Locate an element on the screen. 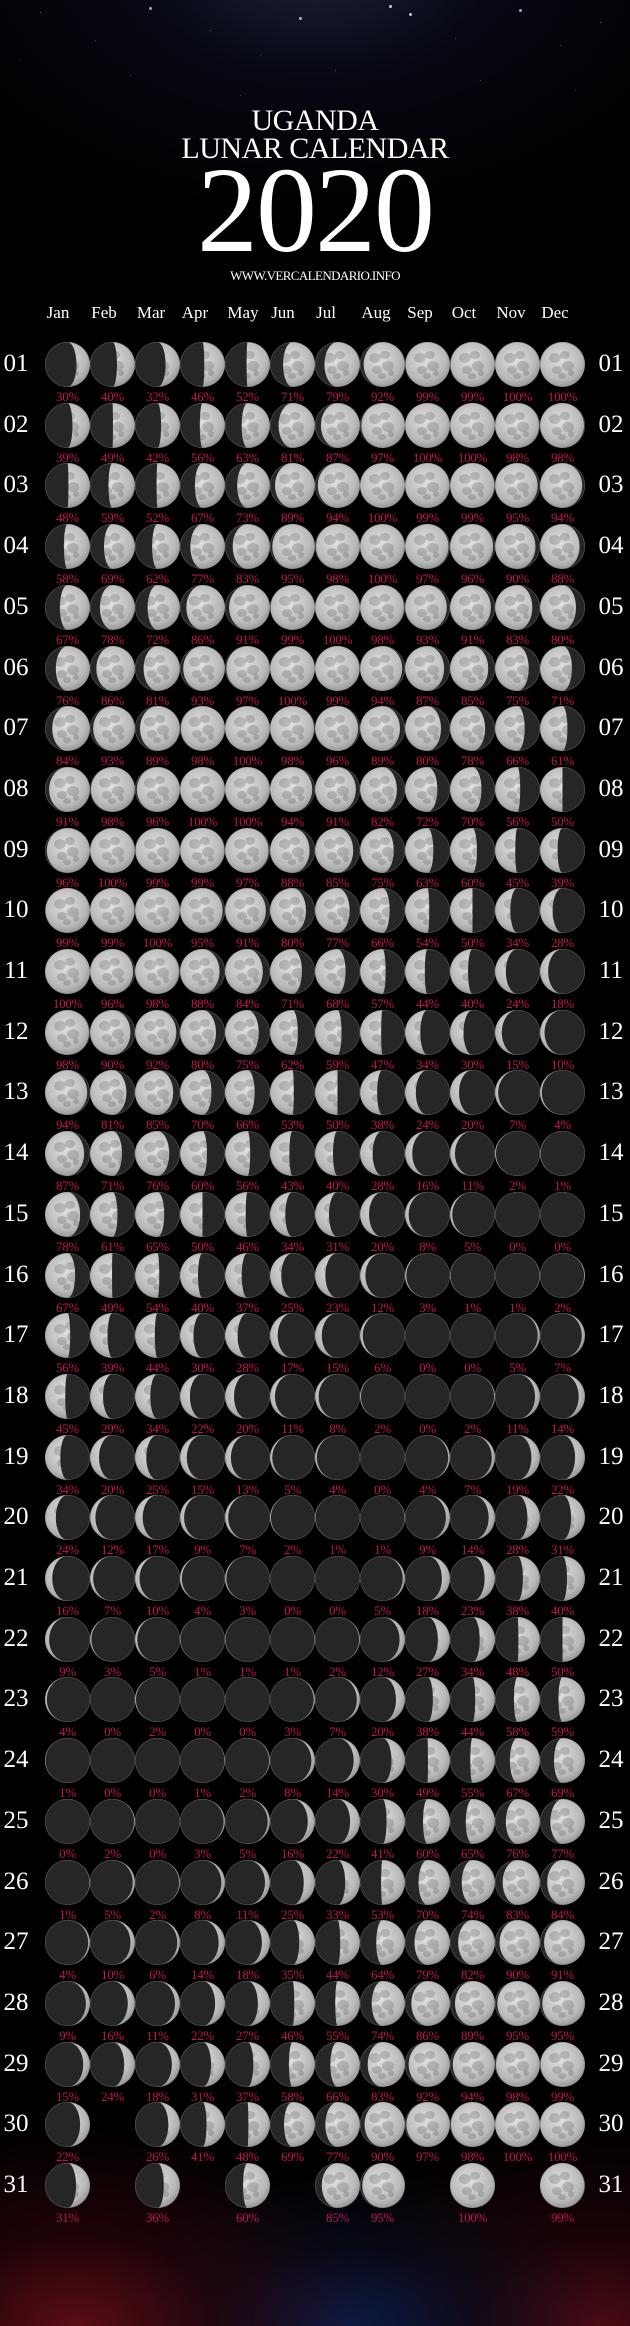 The width and height of the screenshot is (630, 2326). day-label-right: 22 is located at coordinates (611, 1638).